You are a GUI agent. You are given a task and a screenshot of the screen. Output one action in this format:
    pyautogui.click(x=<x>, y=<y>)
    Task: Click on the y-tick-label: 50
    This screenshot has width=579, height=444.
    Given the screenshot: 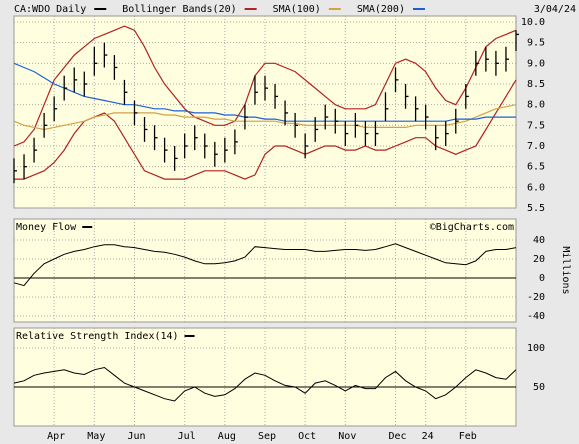 What is the action you would take?
    pyautogui.click(x=539, y=387)
    